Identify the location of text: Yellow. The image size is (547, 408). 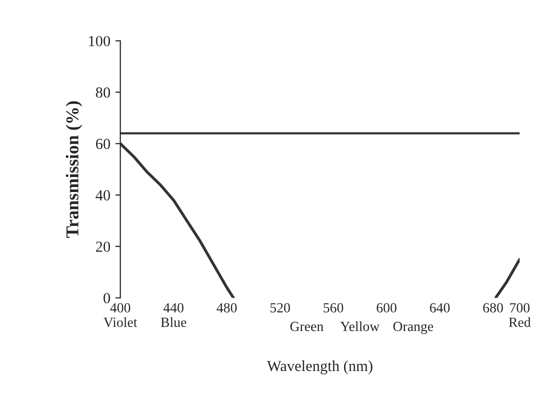
(360, 326).